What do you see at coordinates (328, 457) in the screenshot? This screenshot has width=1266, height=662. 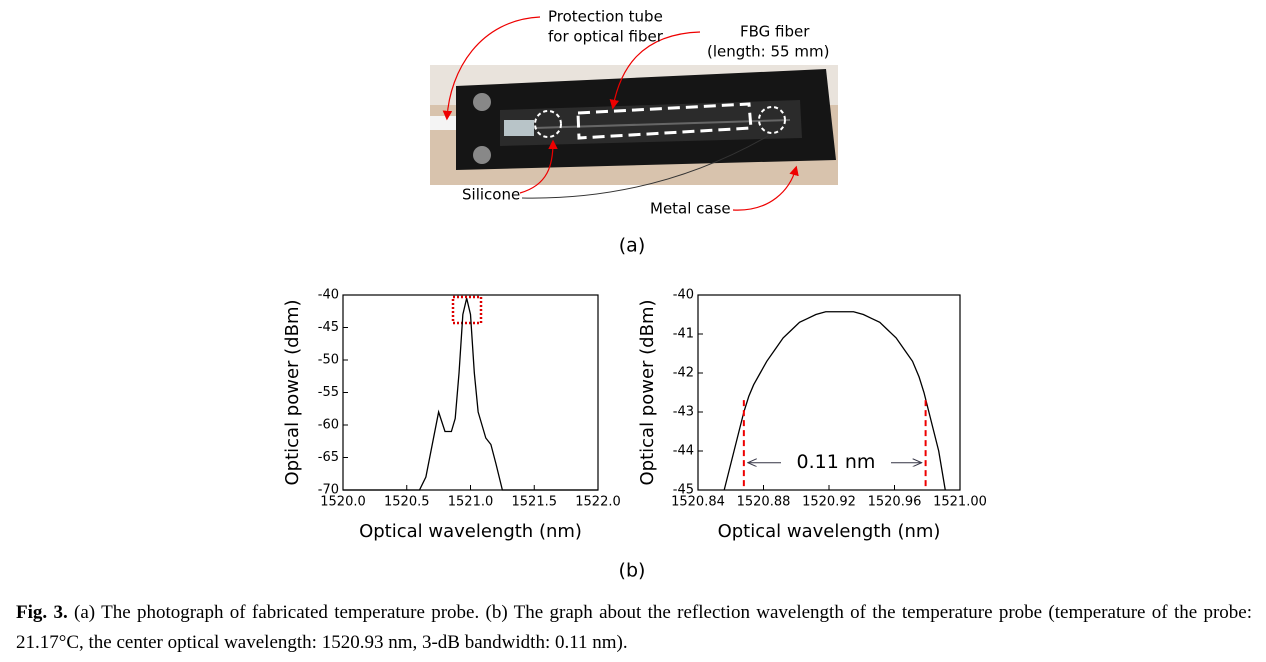 I see `y-tick-label: -65` at bounding box center [328, 457].